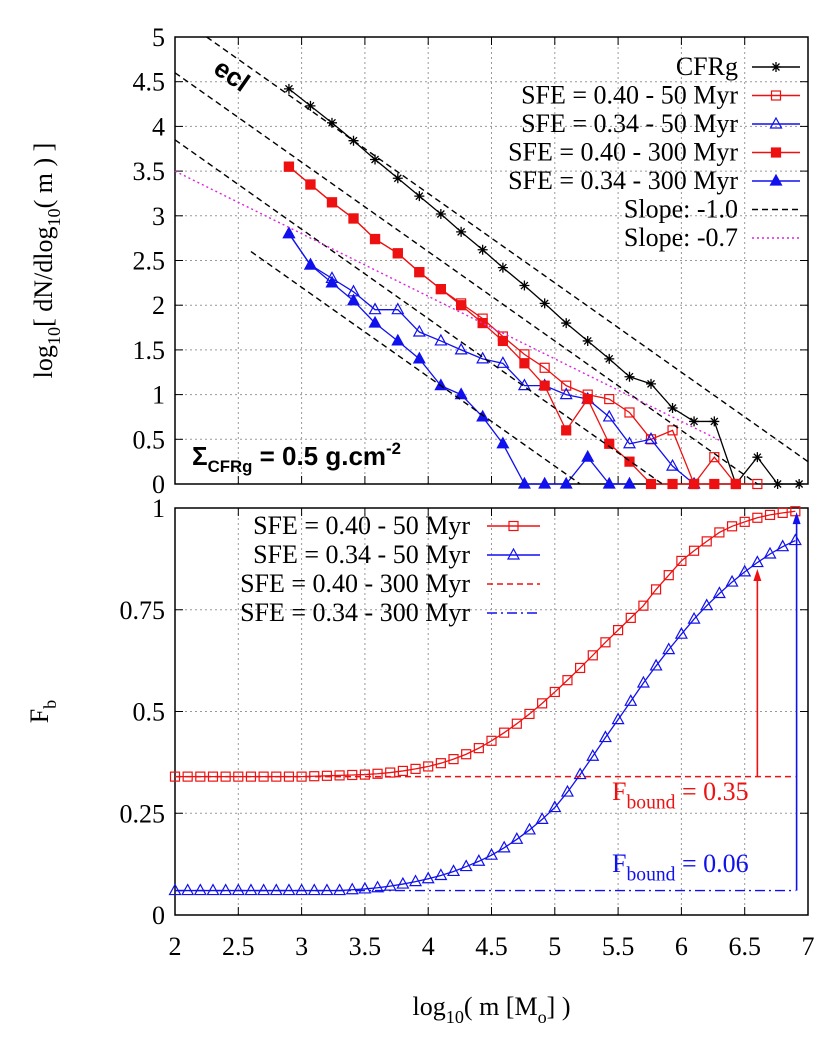  What do you see at coordinates (158, 126) in the screenshot?
I see `y-tick-label: 4` at bounding box center [158, 126].